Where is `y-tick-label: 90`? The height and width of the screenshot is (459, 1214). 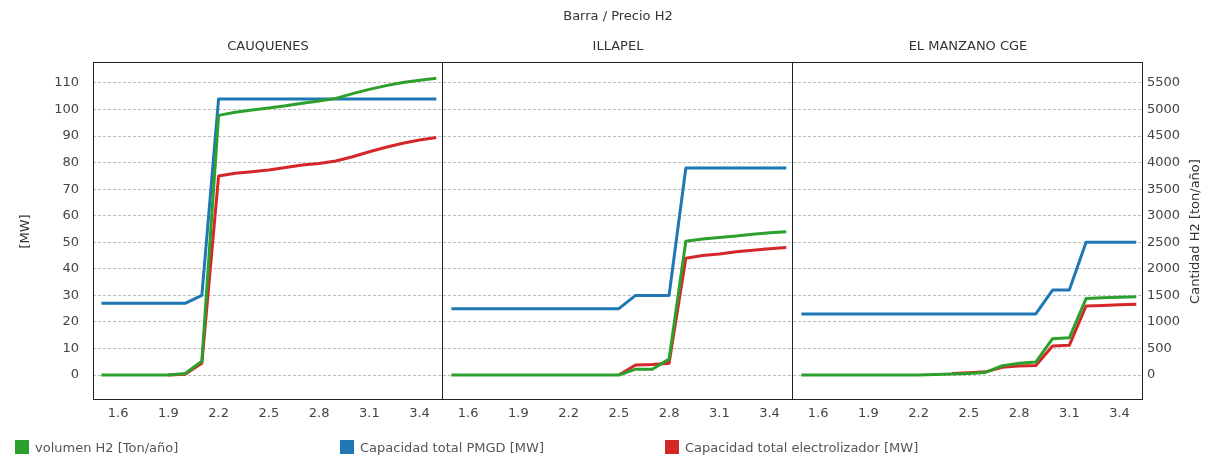
y-tick-label: 90 is located at coordinates (70, 135).